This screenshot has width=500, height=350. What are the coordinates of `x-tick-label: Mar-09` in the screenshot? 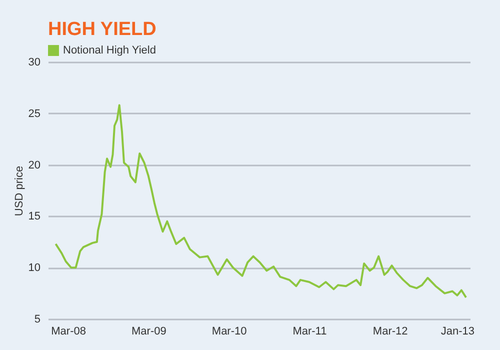 It's located at (149, 332).